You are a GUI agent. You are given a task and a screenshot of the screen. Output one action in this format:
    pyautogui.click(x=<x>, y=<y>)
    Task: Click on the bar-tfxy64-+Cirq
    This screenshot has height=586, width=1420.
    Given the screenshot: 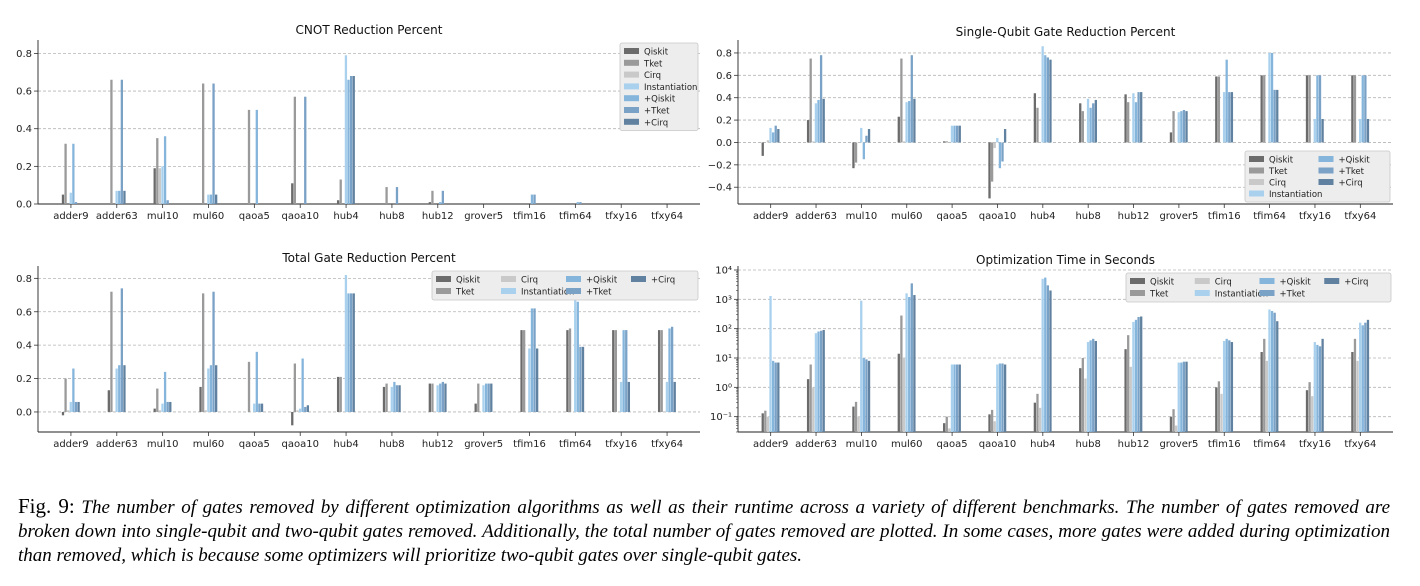 What is the action you would take?
    pyautogui.click(x=674, y=396)
    